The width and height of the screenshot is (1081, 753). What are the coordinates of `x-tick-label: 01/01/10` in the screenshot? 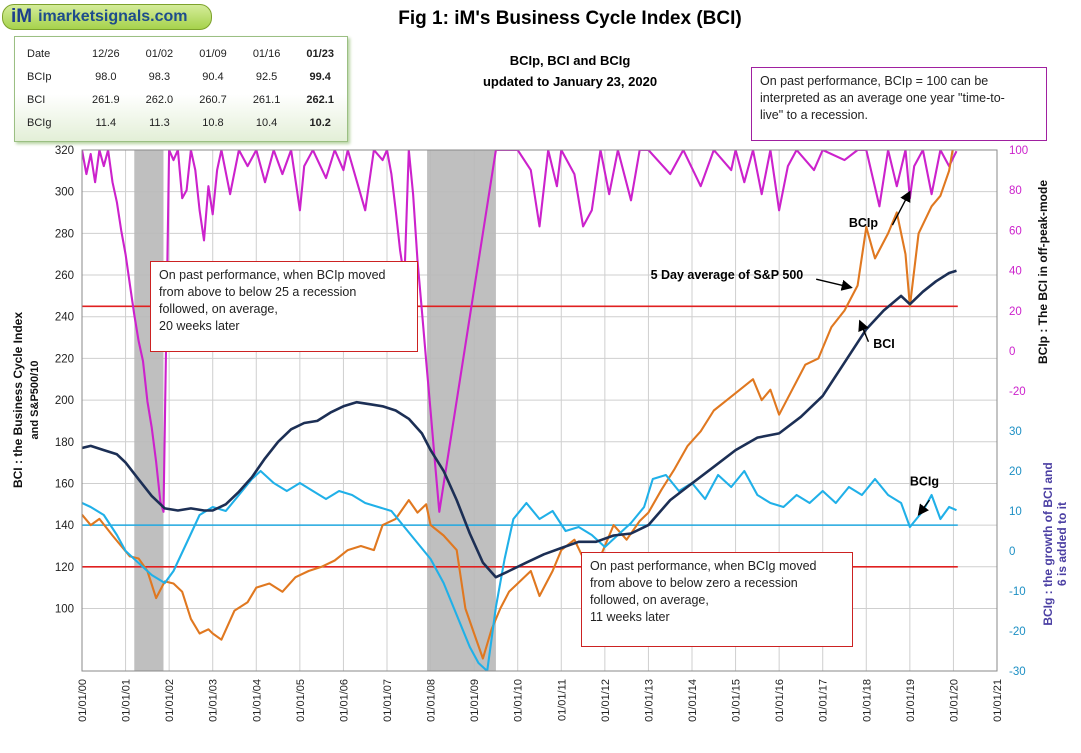 It's located at (519, 700).